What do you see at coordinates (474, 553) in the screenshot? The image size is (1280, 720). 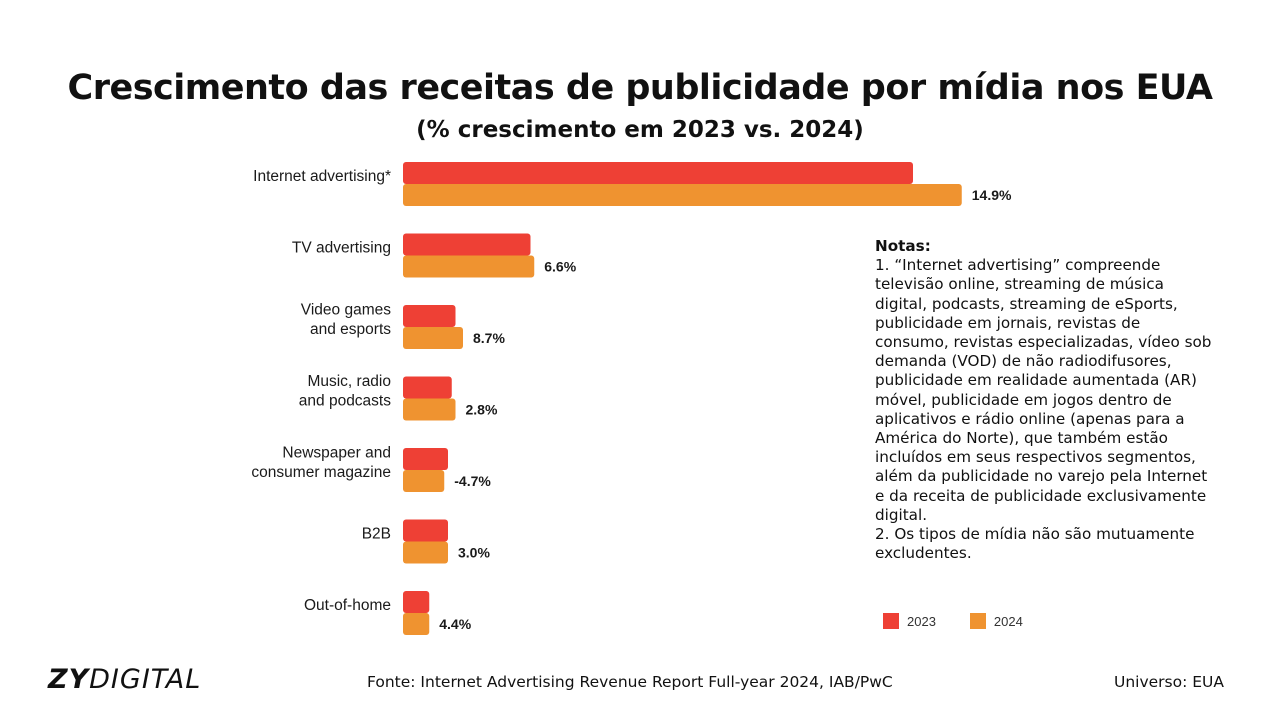 I see `value-label-5: 3.0%` at bounding box center [474, 553].